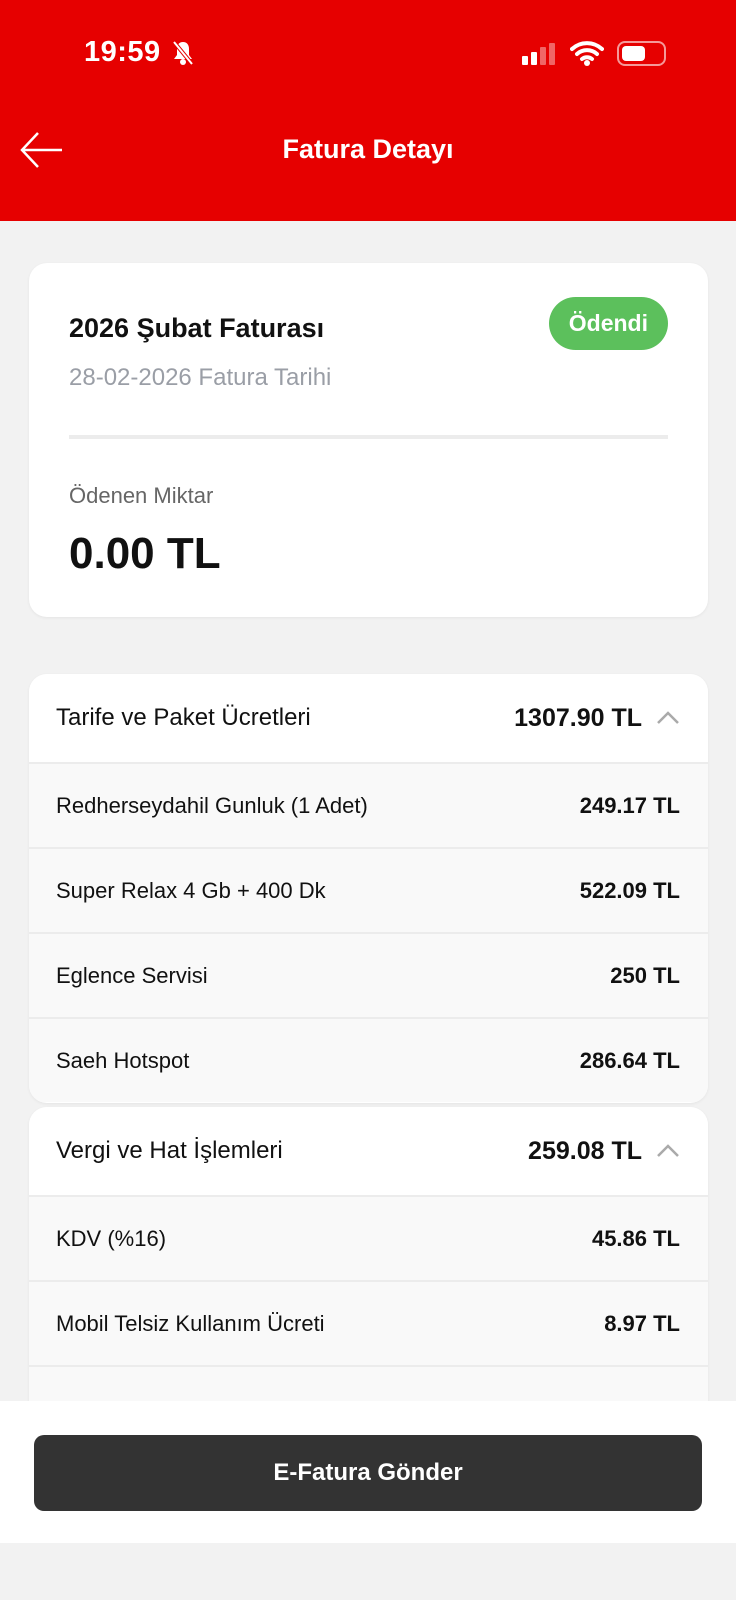 The height and width of the screenshot is (1600, 736). Describe the element at coordinates (132, 975) in the screenshot. I see `item-label: Eglence Servisi` at that location.